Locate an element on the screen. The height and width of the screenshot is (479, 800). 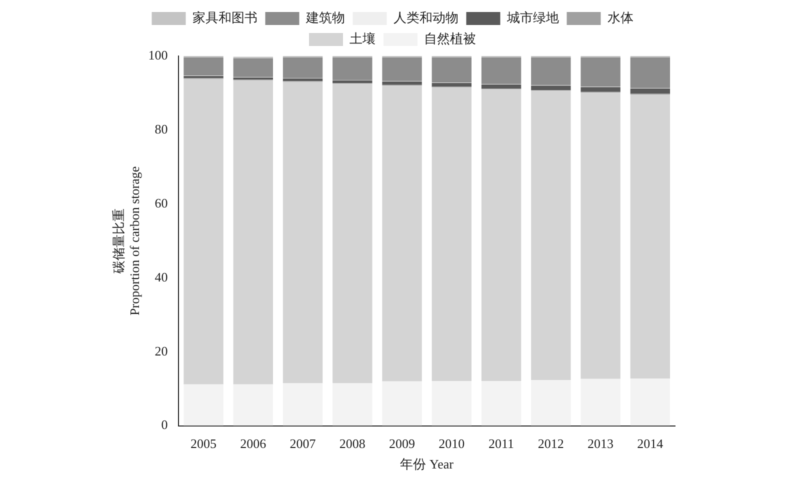
y-axis-title: 碳储量比重 Proportion of carbon storage is located at coordinates (126, 241).